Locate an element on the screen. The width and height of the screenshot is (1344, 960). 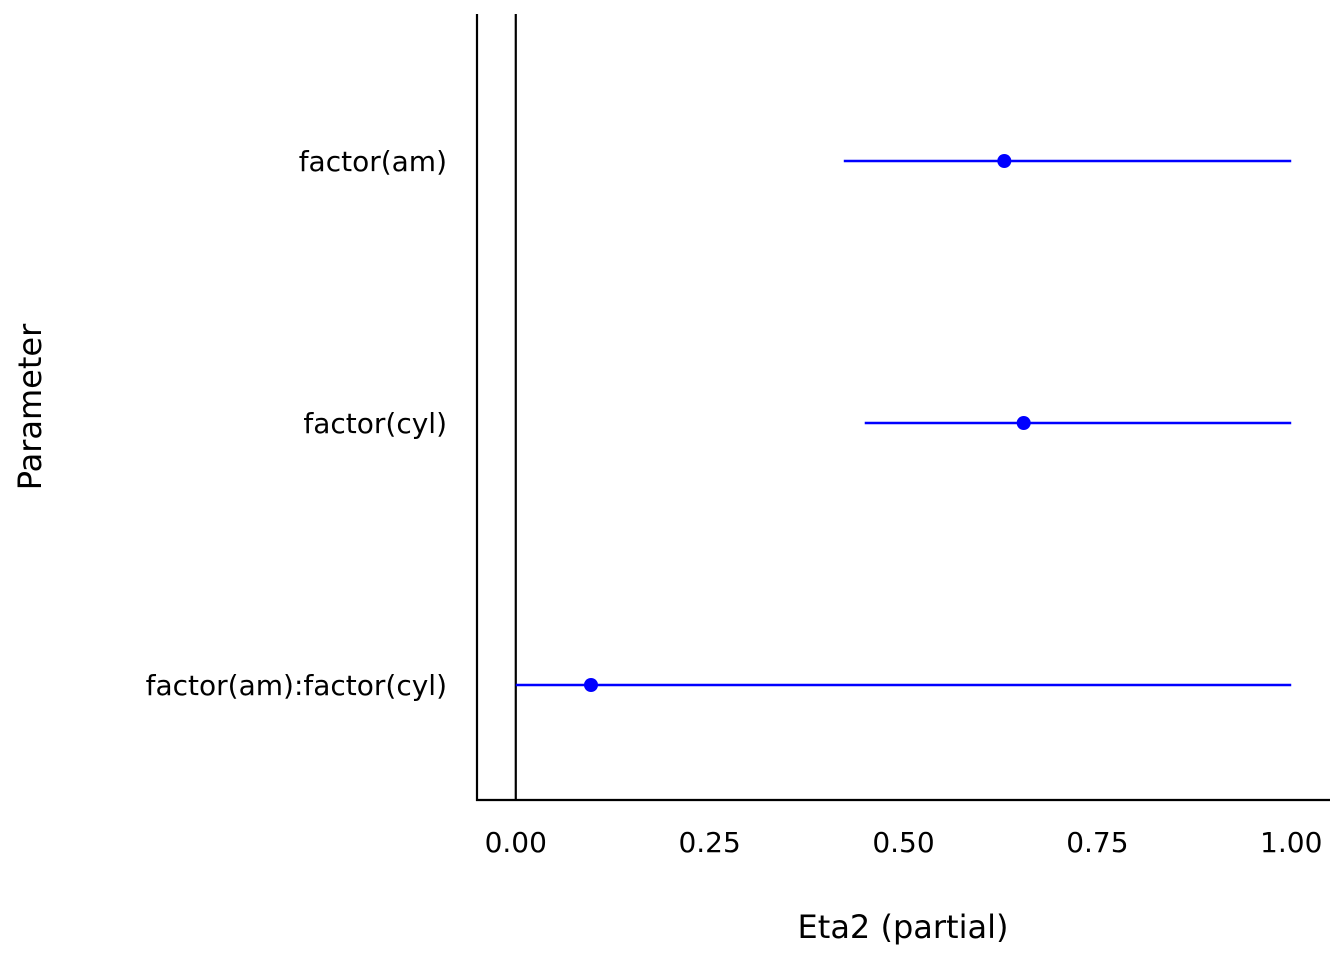
x-tick-label: 0.25 is located at coordinates (709, 842).